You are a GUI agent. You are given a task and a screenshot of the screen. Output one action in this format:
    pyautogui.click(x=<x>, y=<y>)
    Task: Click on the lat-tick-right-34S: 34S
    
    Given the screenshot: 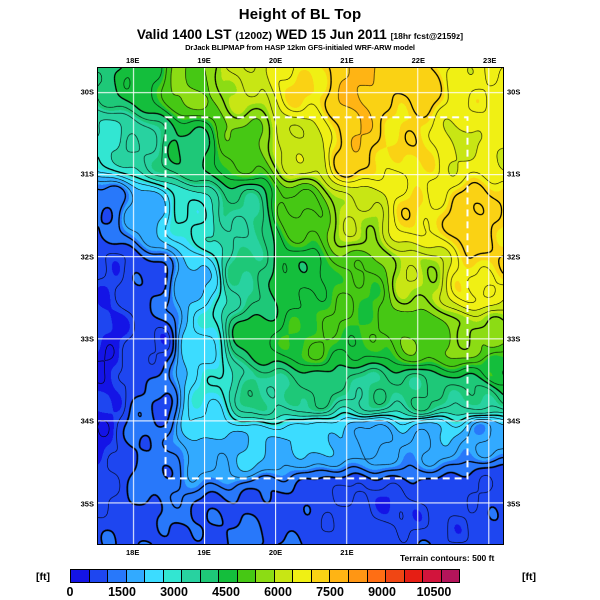 What is the action you would take?
    pyautogui.click(x=514, y=421)
    